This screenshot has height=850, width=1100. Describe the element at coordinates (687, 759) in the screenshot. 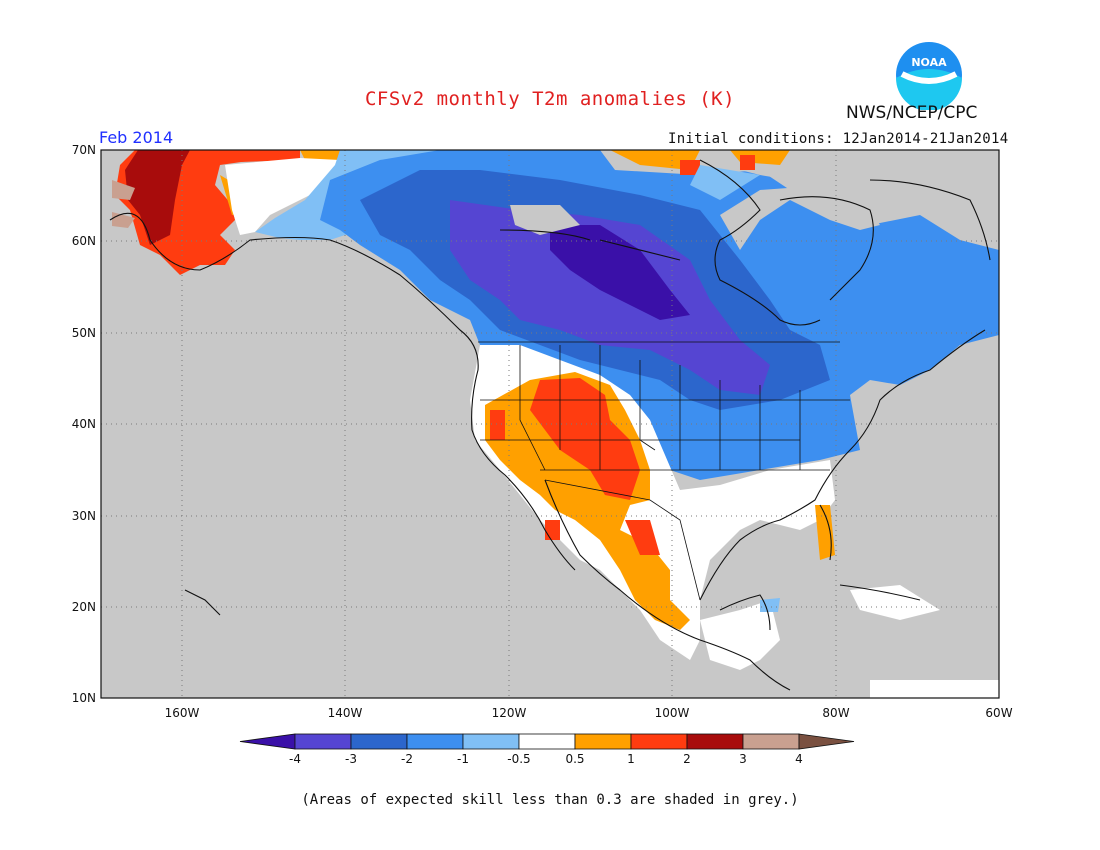

I see `legend-label: 2` at that location.